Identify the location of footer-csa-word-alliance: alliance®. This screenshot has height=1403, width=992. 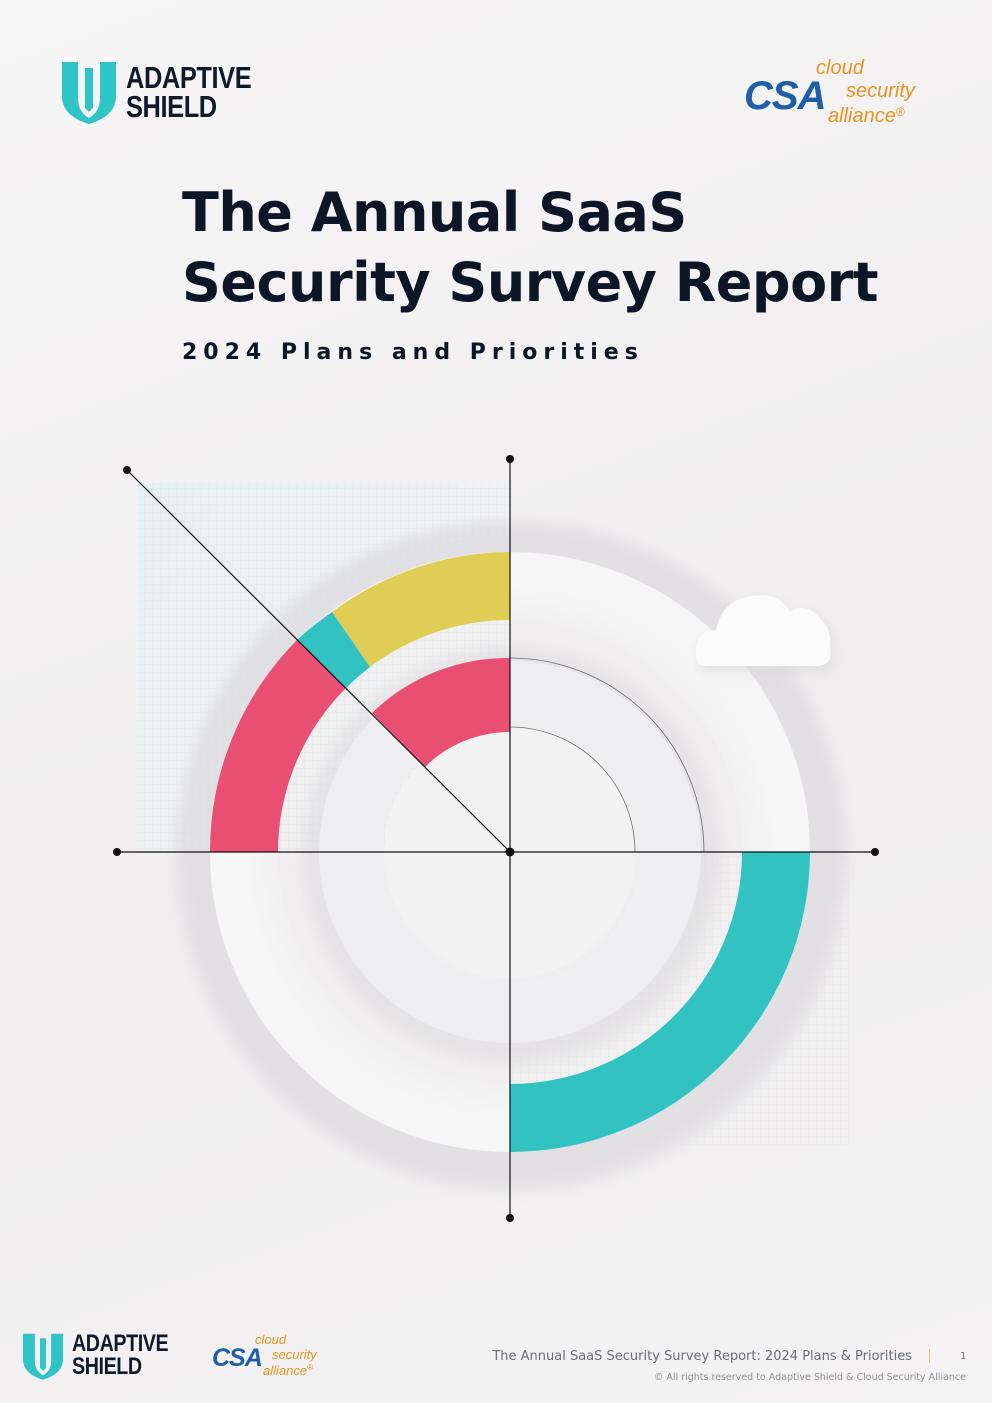
(288, 1370).